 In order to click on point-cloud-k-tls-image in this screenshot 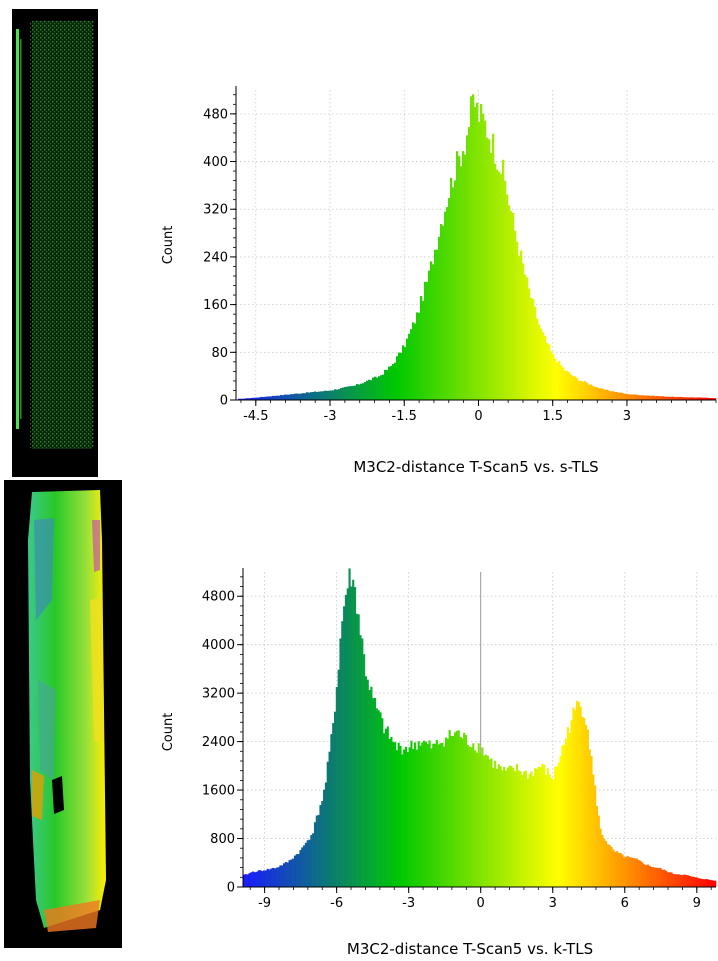, I will do `click(63, 714)`.